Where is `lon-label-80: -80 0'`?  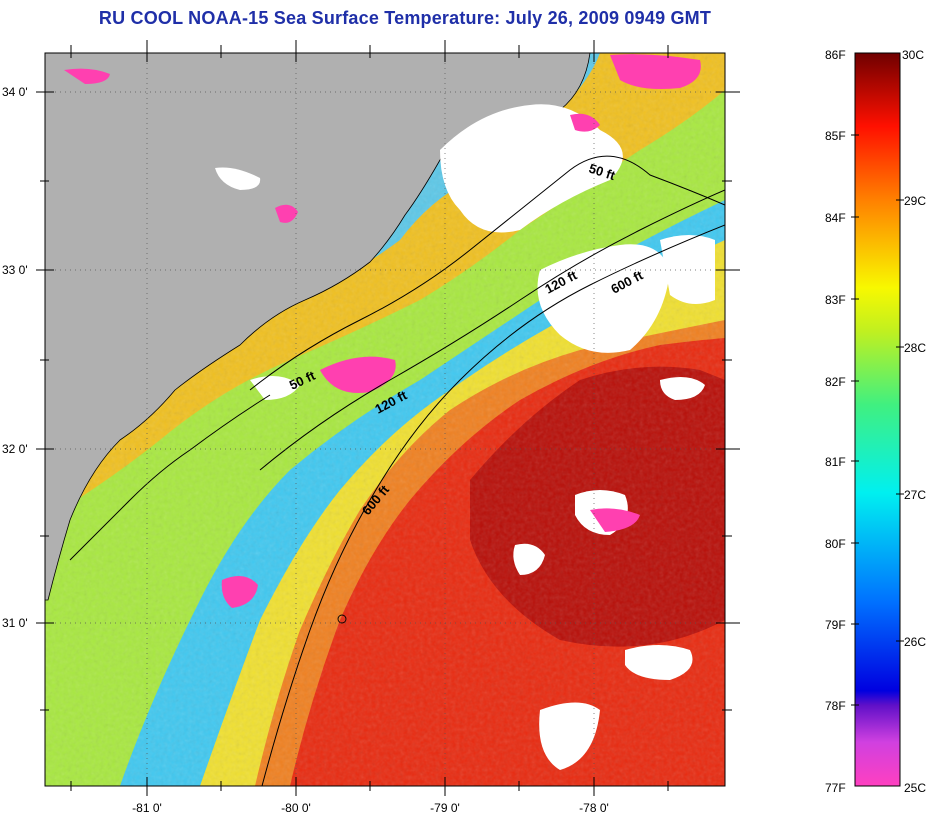
lon-label-80: -80 0' is located at coordinates (296, 808).